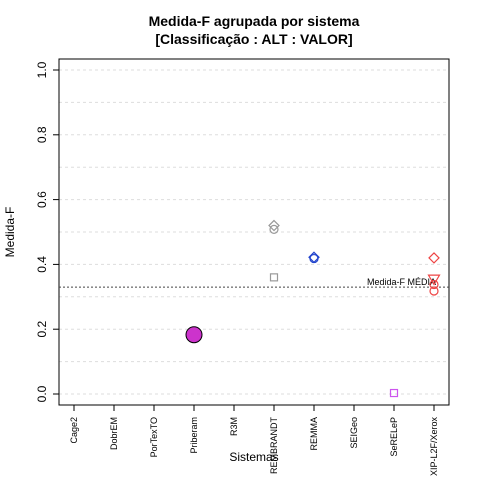 This screenshot has width=480, height=480. I want to click on x-axis-label: Sistemas, so click(253, 457).